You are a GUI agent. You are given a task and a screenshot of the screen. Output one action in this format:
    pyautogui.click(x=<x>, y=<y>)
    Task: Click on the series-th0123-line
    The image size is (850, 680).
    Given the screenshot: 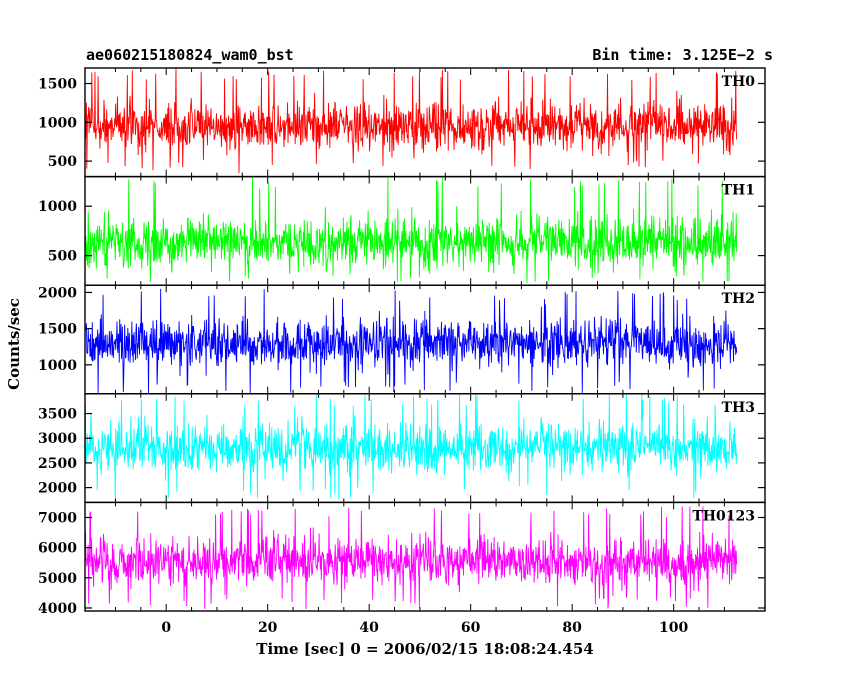 What is the action you would take?
    pyautogui.click(x=411, y=558)
    